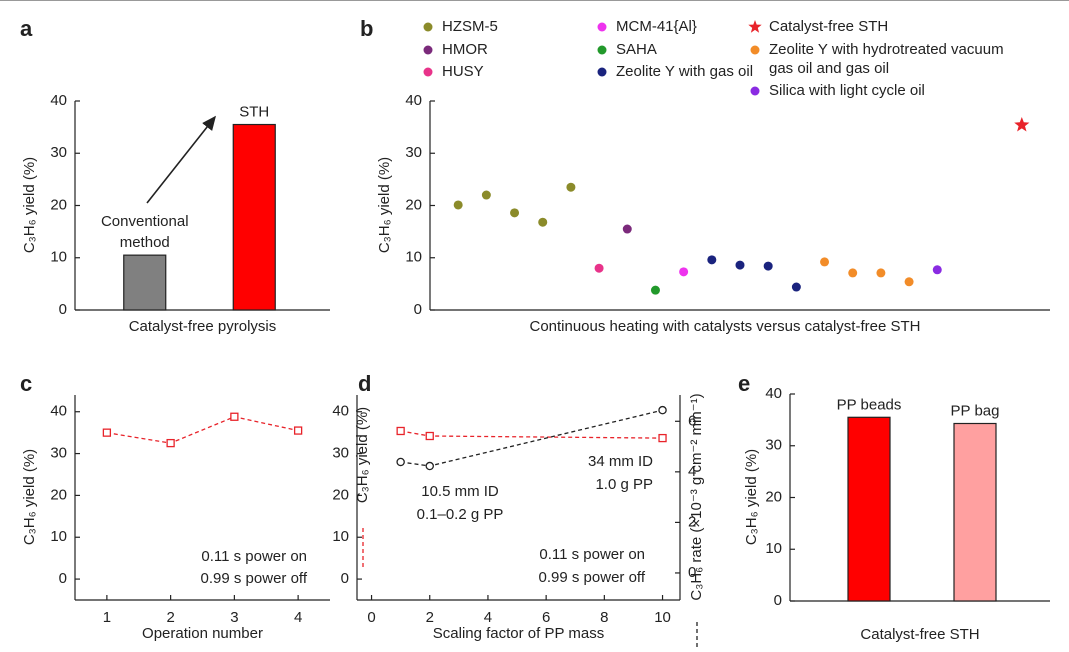 The height and width of the screenshot is (652, 1069). What do you see at coordinates (145, 232) in the screenshot?
I see `category-label: Conventional method` at bounding box center [145, 232].